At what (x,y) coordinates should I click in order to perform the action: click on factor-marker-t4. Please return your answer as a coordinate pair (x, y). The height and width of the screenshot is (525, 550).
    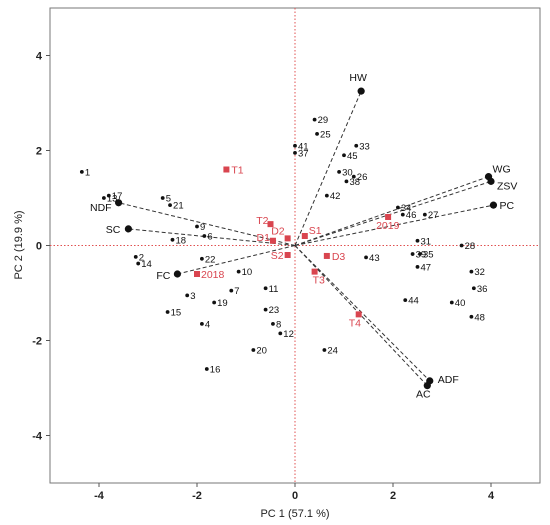
    Looking at the image, I should click on (358, 314).